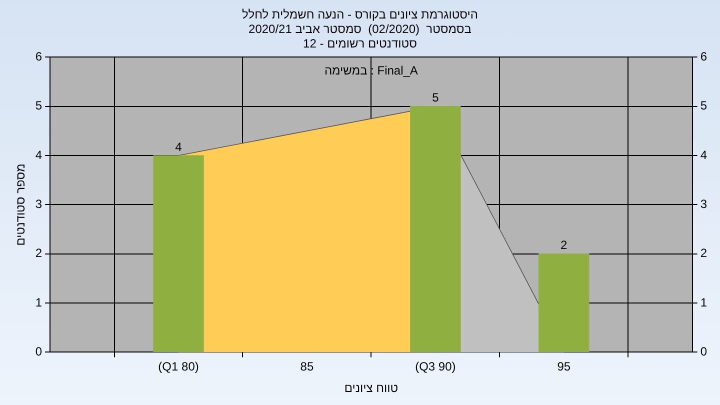 The width and height of the screenshot is (720, 405). What do you see at coordinates (704, 302) in the screenshot?
I see `y2-tick-label: 1` at bounding box center [704, 302].